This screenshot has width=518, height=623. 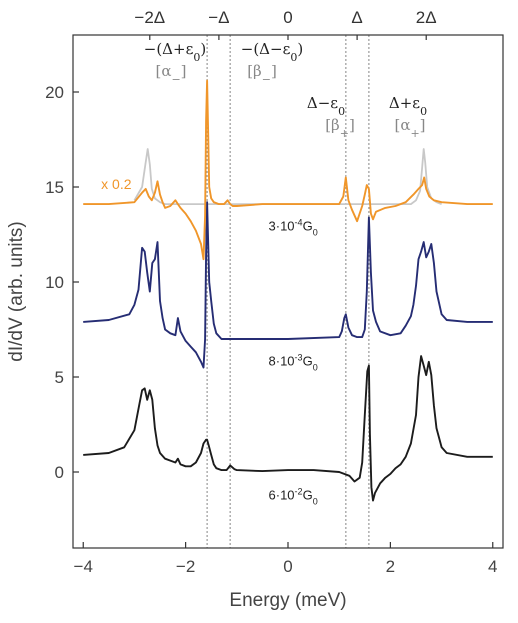 What do you see at coordinates (356, 17) in the screenshot?
I see `top-tick-label: Δ` at bounding box center [356, 17].